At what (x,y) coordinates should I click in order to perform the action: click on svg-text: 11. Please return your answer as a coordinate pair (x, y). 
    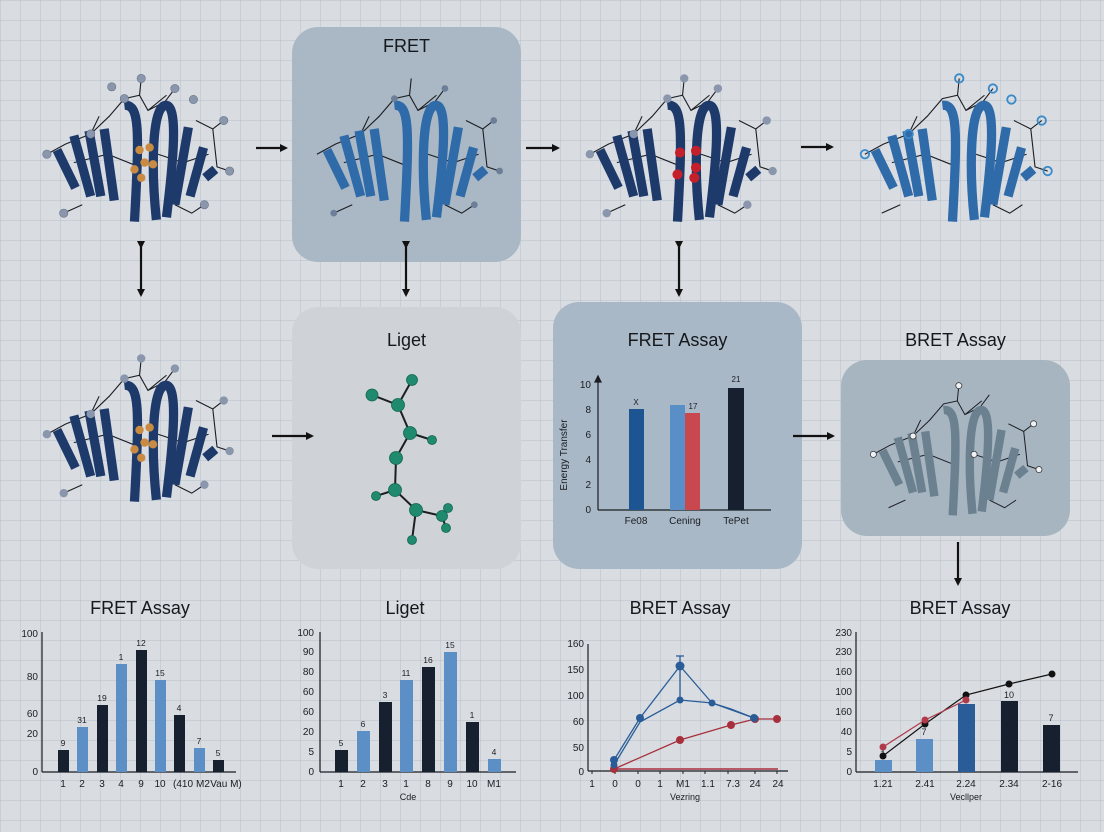
    Looking at the image, I should click on (406, 673).